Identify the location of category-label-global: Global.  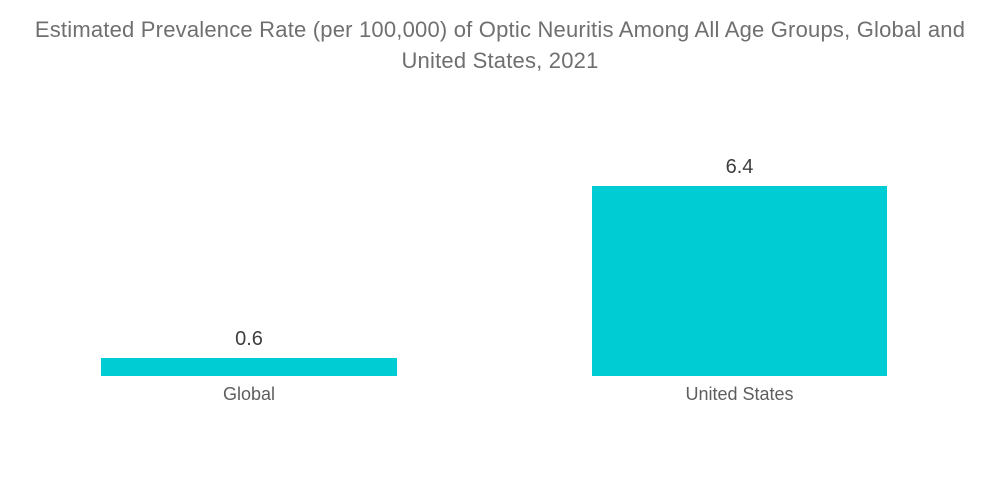
(249, 394).